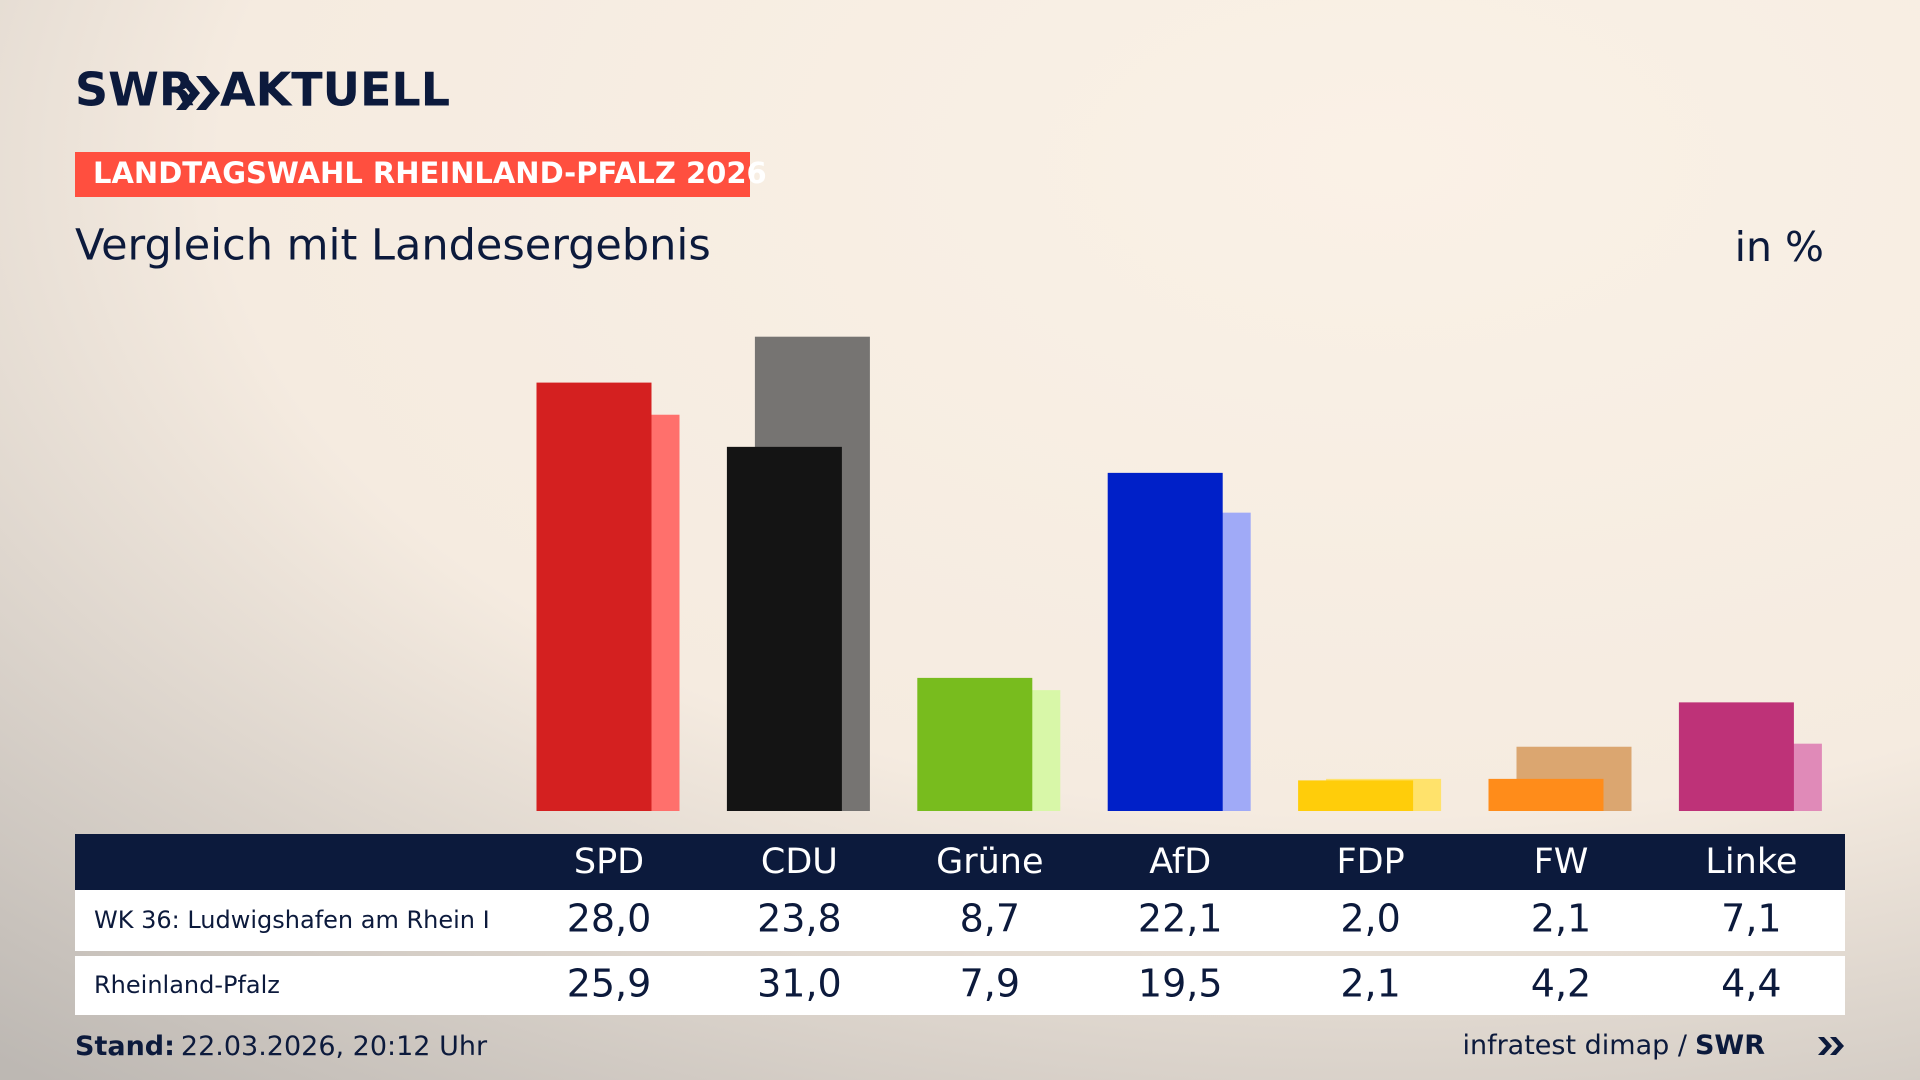 The width and height of the screenshot is (1920, 1080). Describe the element at coordinates (609, 919) in the screenshot. I see `table-value: 28,0` at that location.